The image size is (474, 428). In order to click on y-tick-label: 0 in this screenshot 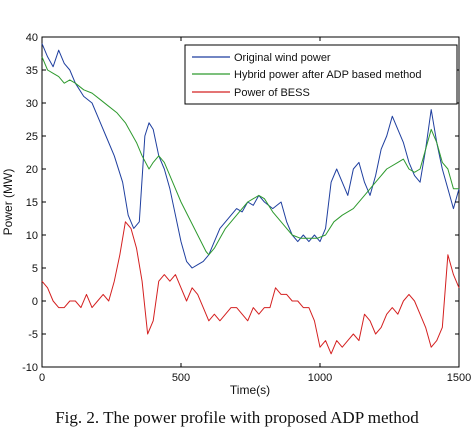, I will do `click(35, 302)`.